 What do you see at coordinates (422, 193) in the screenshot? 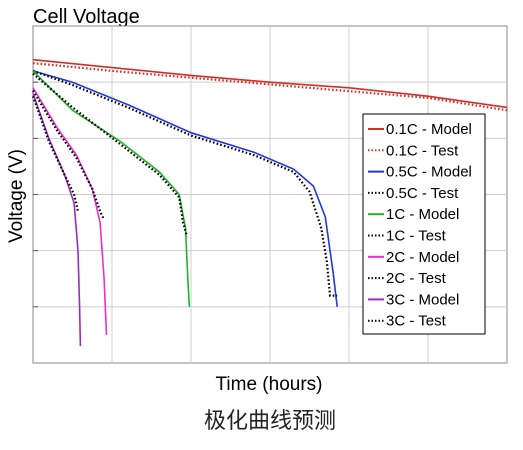
I see `legend-label-0-5c-test: 0.5C - Test` at bounding box center [422, 193].